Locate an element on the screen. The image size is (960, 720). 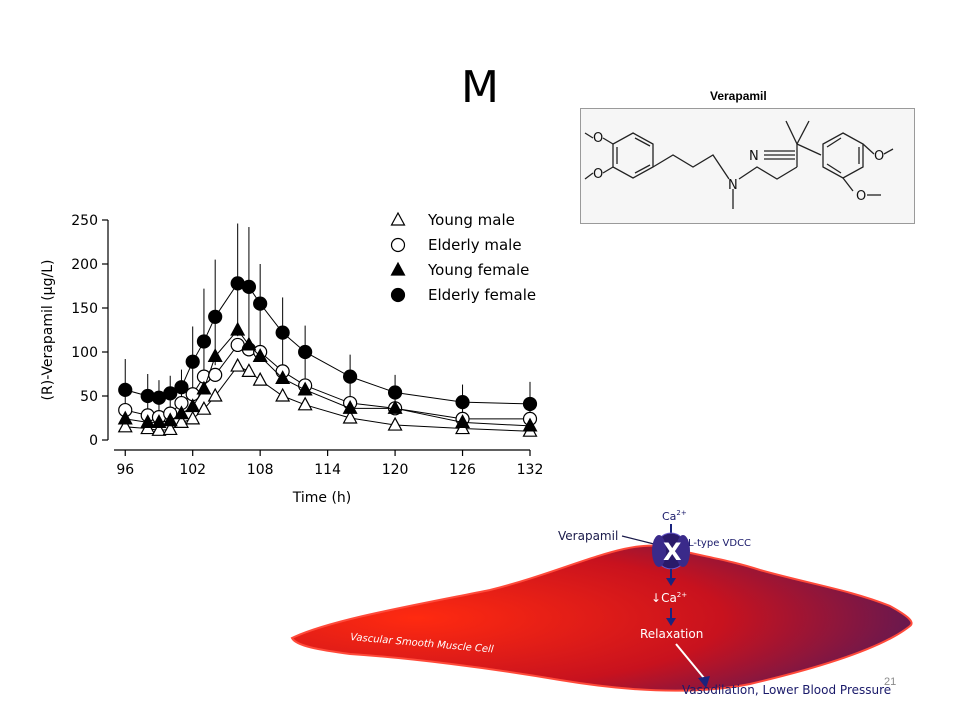
y-axis-title: (R)-Verapamil (µg/L) is located at coordinates (48, 330).